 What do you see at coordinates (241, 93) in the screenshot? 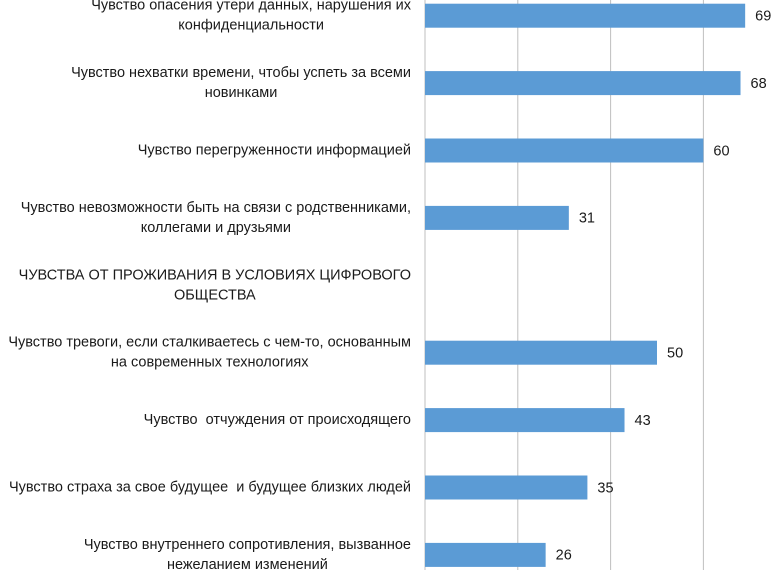
I see `label-line: новинками` at bounding box center [241, 93].